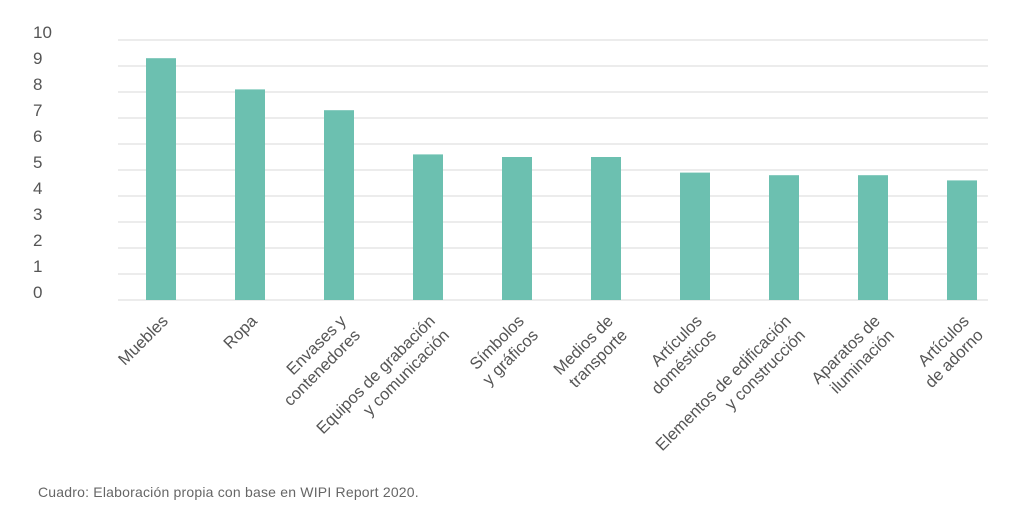 The height and width of the screenshot is (518, 1024). I want to click on x-tick-label: Aparatos deiluminación, so click(853, 357).